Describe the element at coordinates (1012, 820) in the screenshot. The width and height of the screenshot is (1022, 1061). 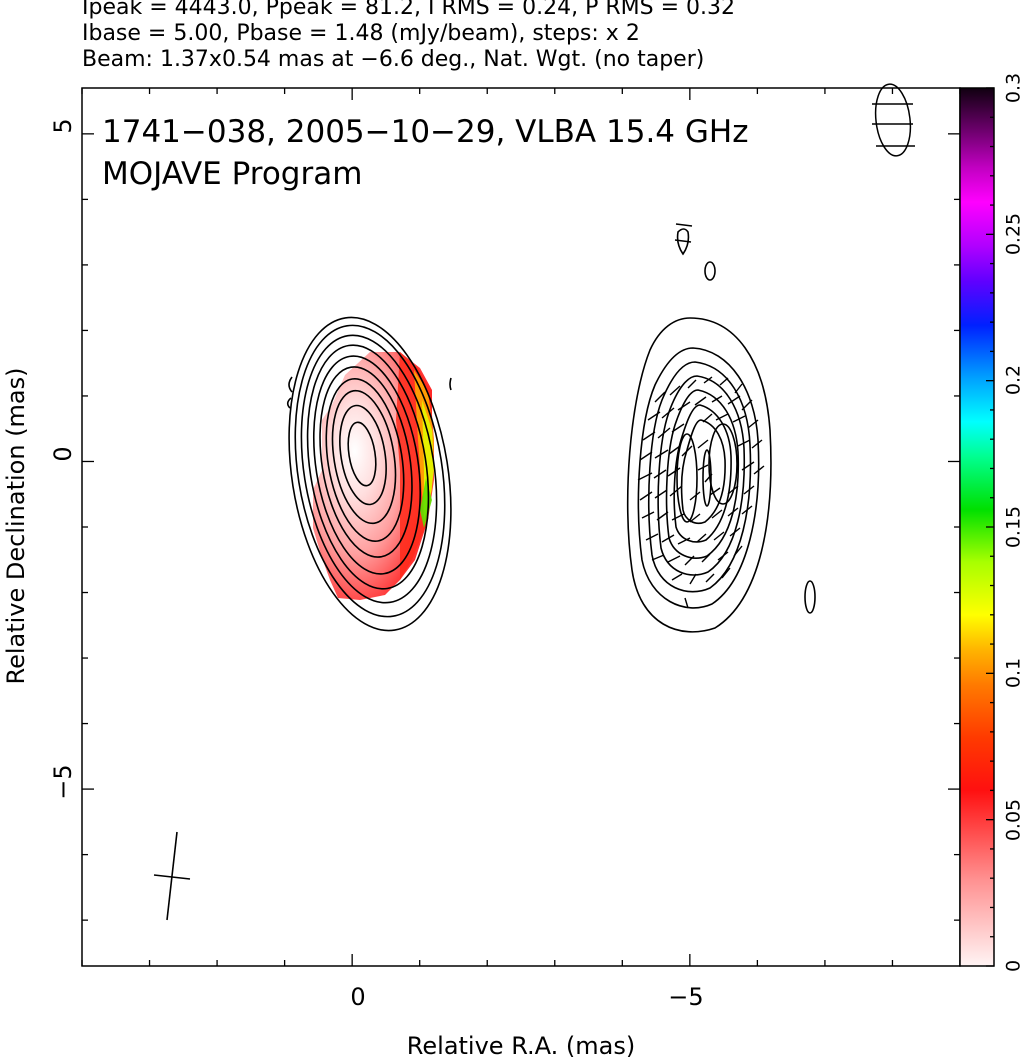
I see `colorbar-label-005: 0.05` at that location.